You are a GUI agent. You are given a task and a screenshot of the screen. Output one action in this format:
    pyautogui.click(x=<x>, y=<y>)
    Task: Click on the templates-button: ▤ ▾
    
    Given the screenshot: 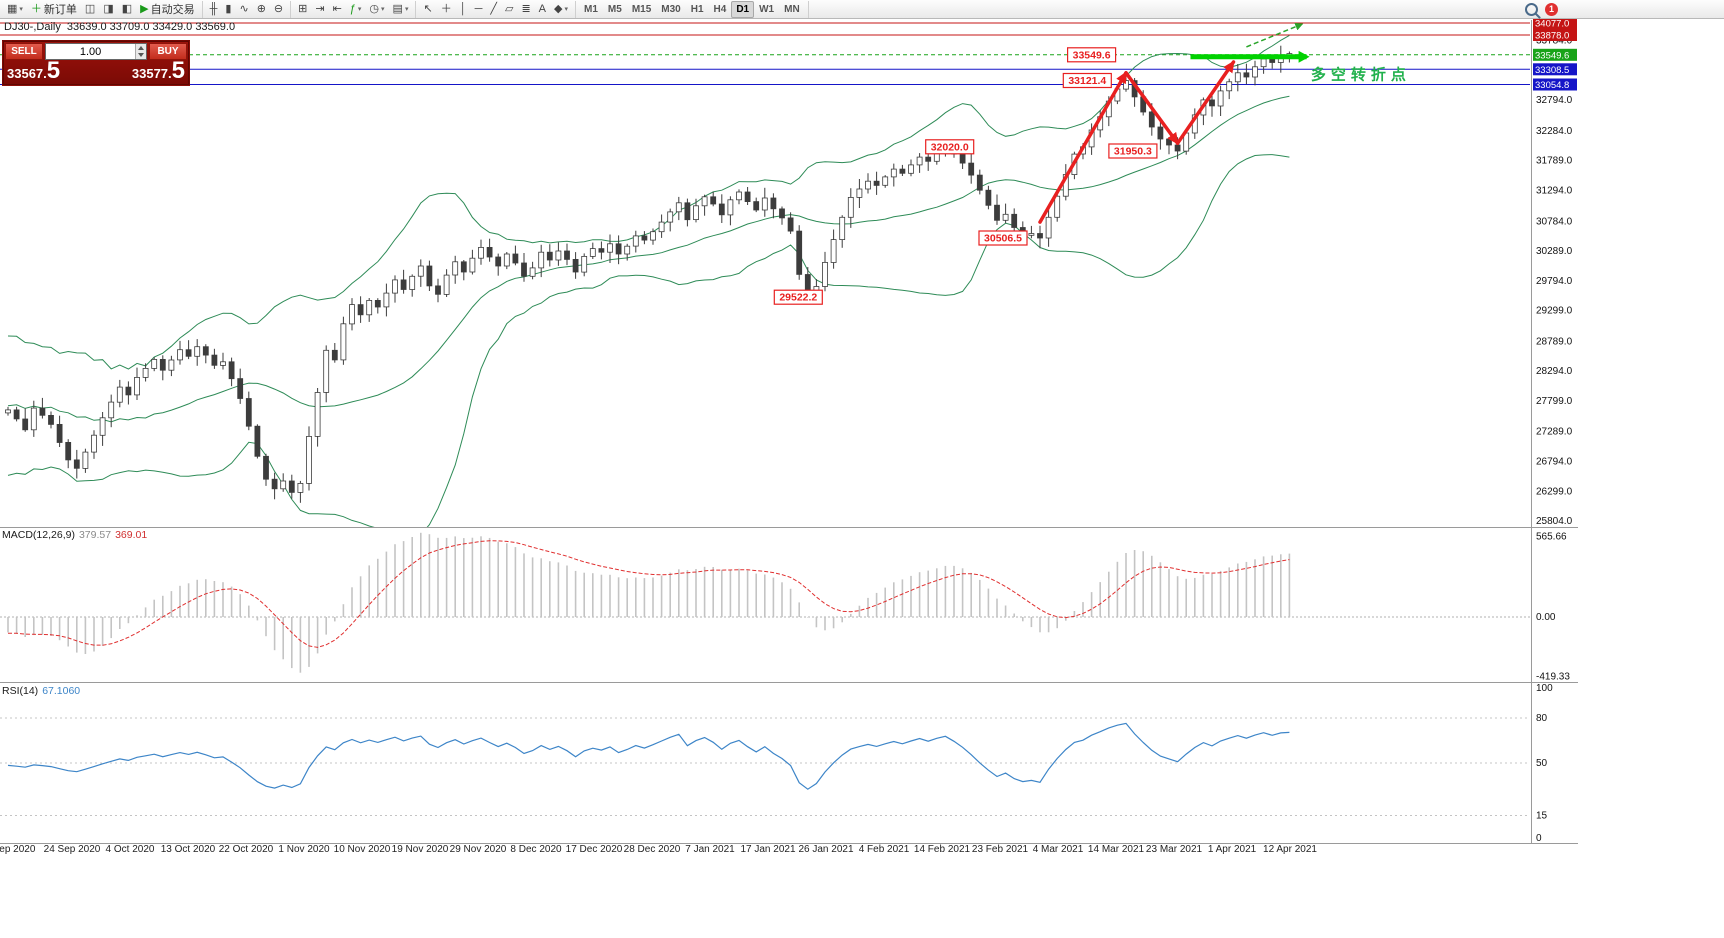 What is the action you would take?
    pyautogui.click(x=401, y=9)
    